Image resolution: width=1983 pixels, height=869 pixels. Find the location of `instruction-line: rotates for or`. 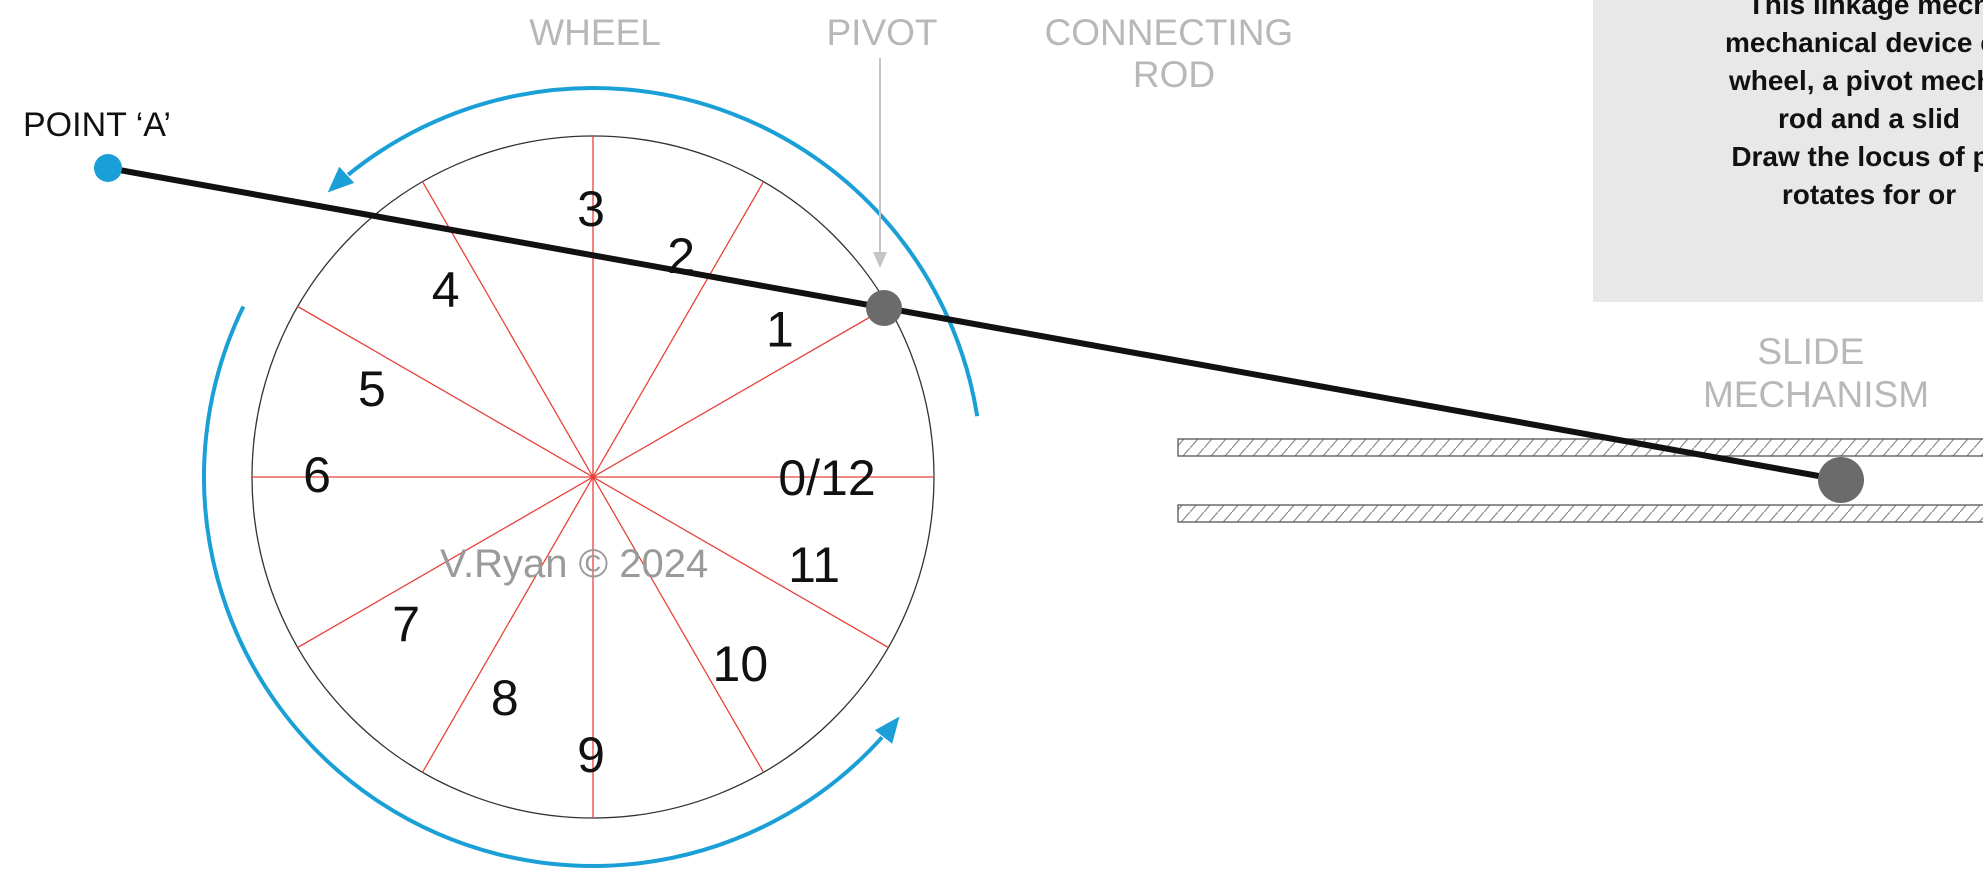

instruction-line: rotates for or is located at coordinates (1869, 194).